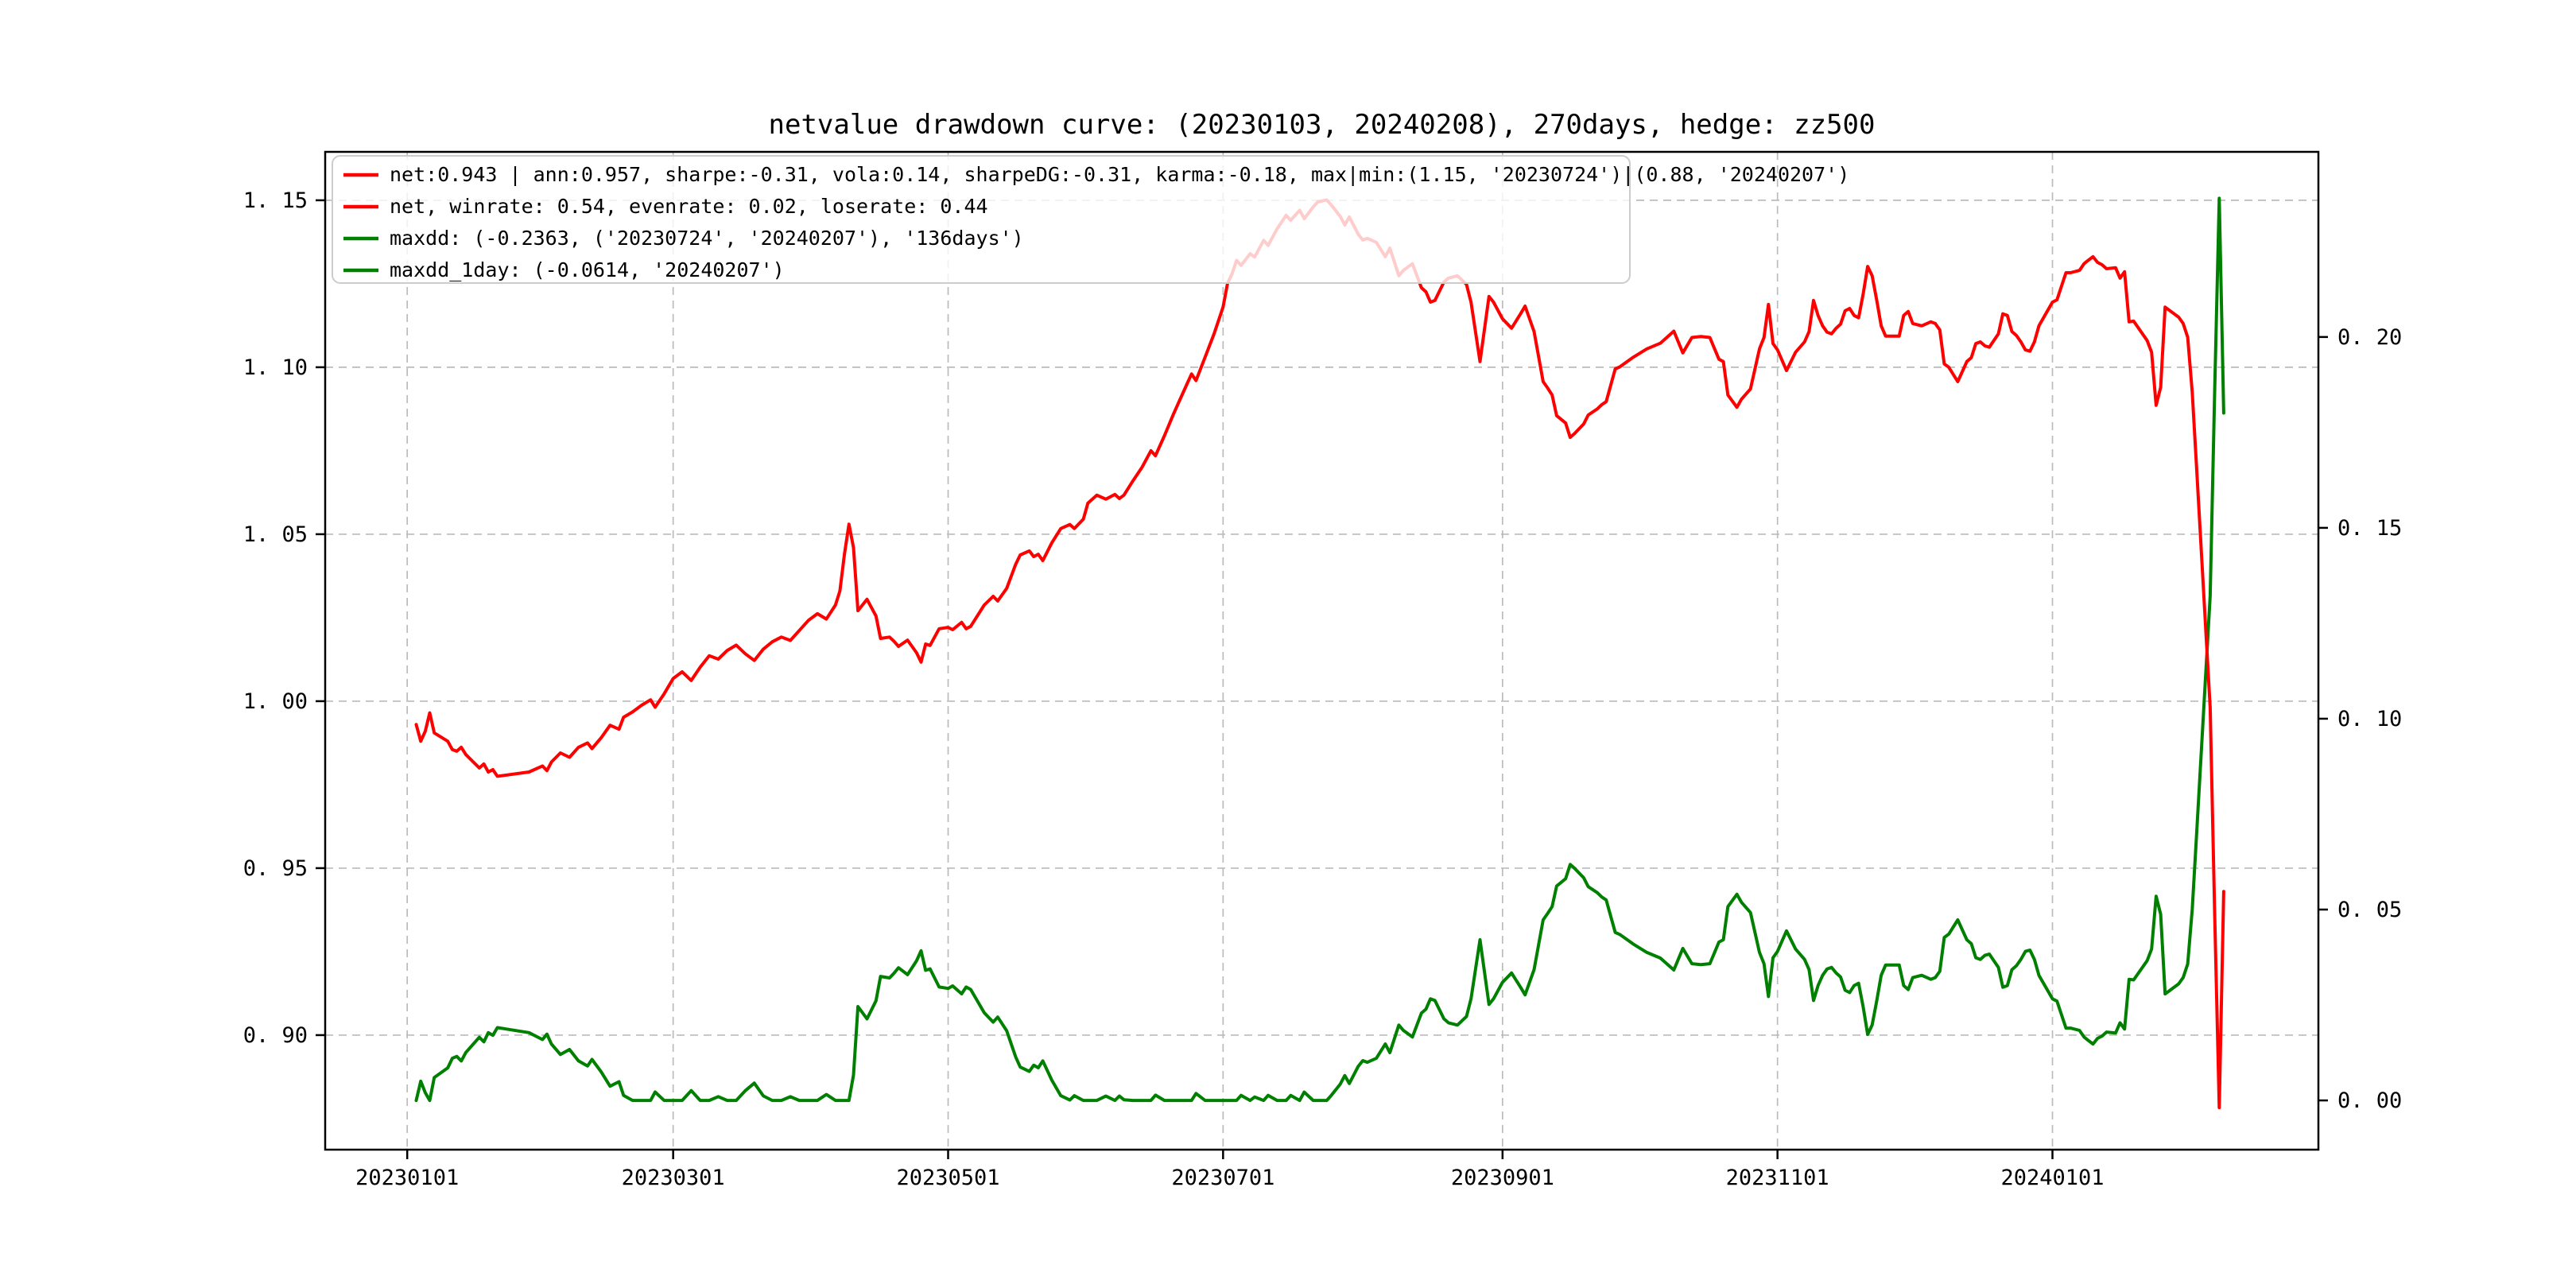  I want to click on x-tick-label: 20240101, so click(2052, 1178).